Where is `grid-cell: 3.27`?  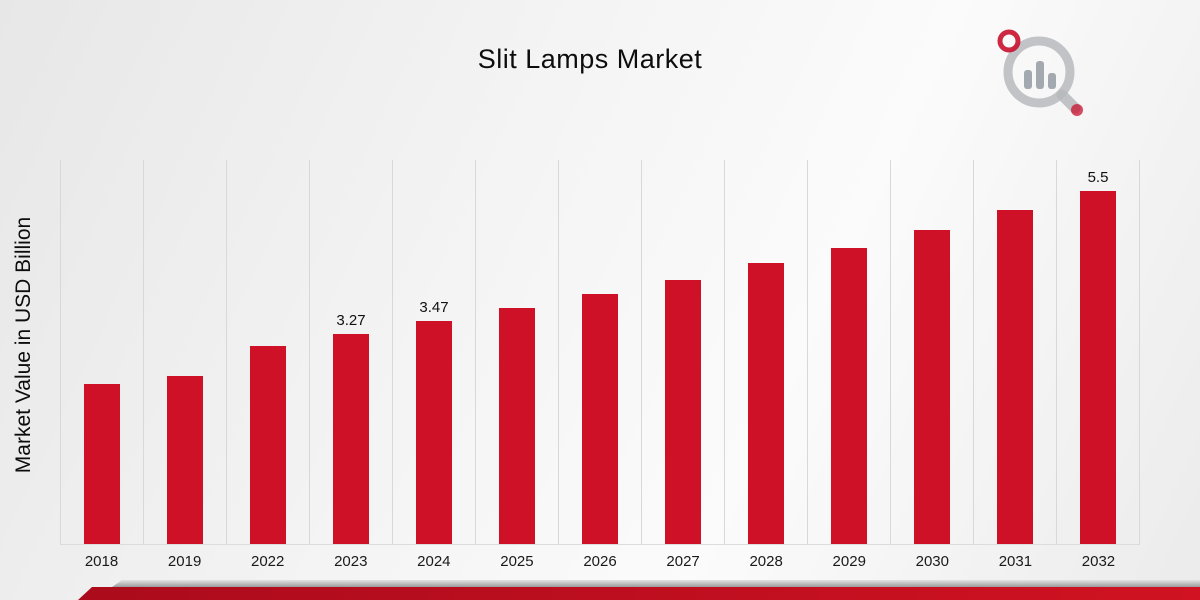
grid-cell: 3.27 is located at coordinates (351, 352).